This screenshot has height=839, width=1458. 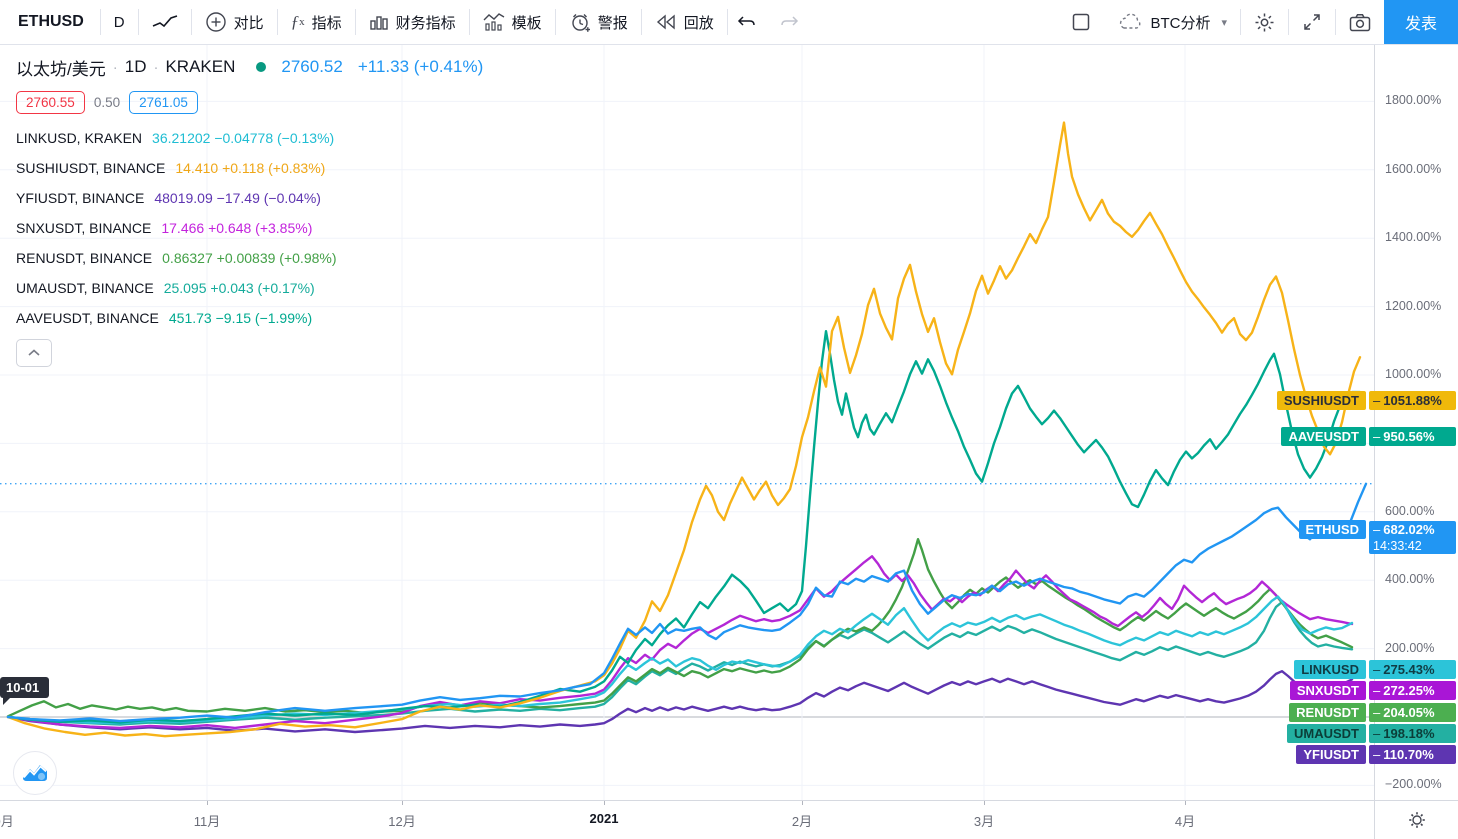 What do you see at coordinates (119, 22) in the screenshot?
I see `interval-button: D` at bounding box center [119, 22].